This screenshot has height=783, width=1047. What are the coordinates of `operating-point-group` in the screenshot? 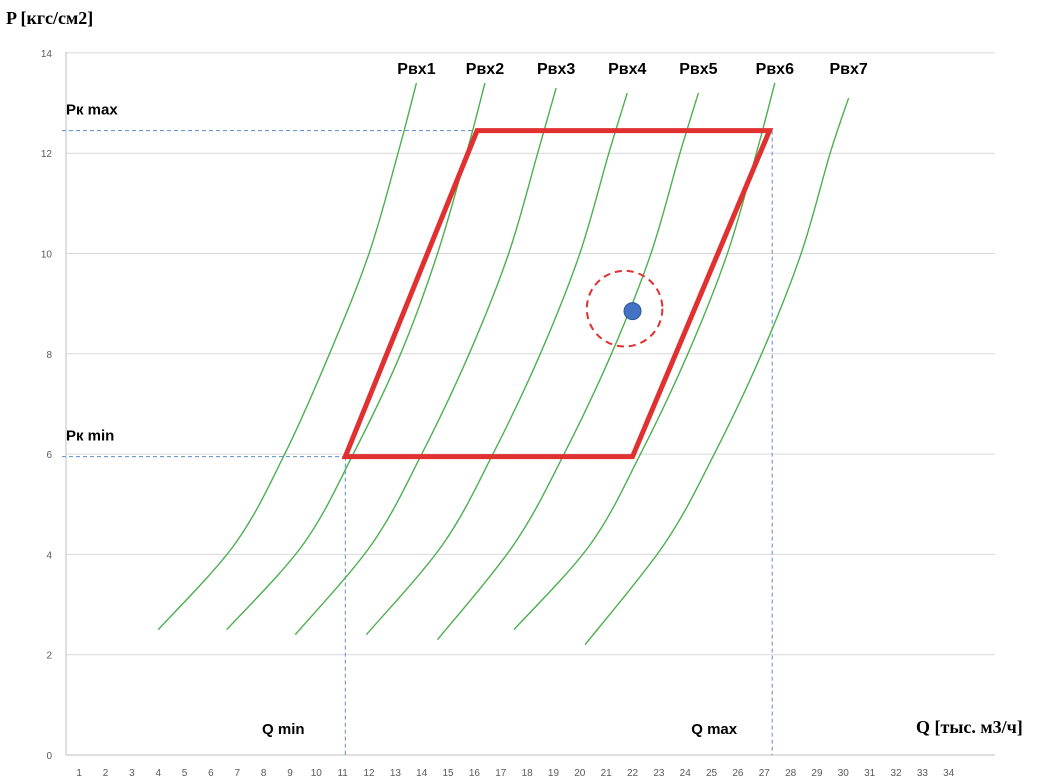 It's located at (624, 308).